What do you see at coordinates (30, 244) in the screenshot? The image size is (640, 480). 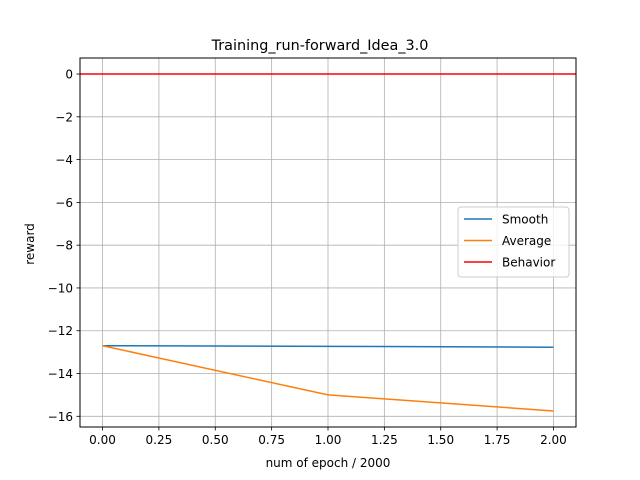 I see `y-axis-label: reward` at bounding box center [30, 244].